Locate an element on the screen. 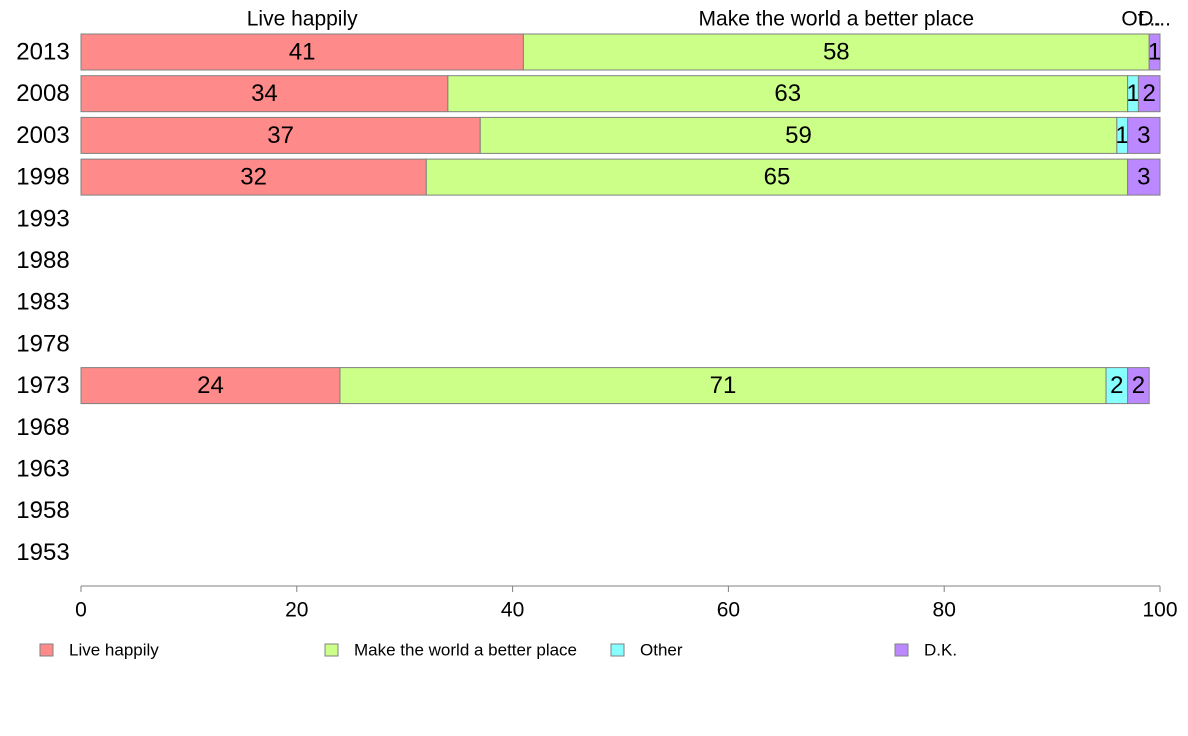 This screenshot has width=1188, height=736. year-label-1958: 1958 is located at coordinates (42, 510).